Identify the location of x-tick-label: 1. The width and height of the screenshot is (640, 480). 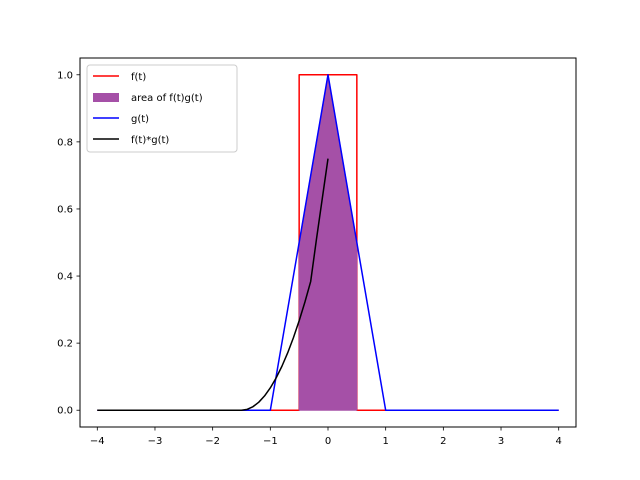
(385, 441).